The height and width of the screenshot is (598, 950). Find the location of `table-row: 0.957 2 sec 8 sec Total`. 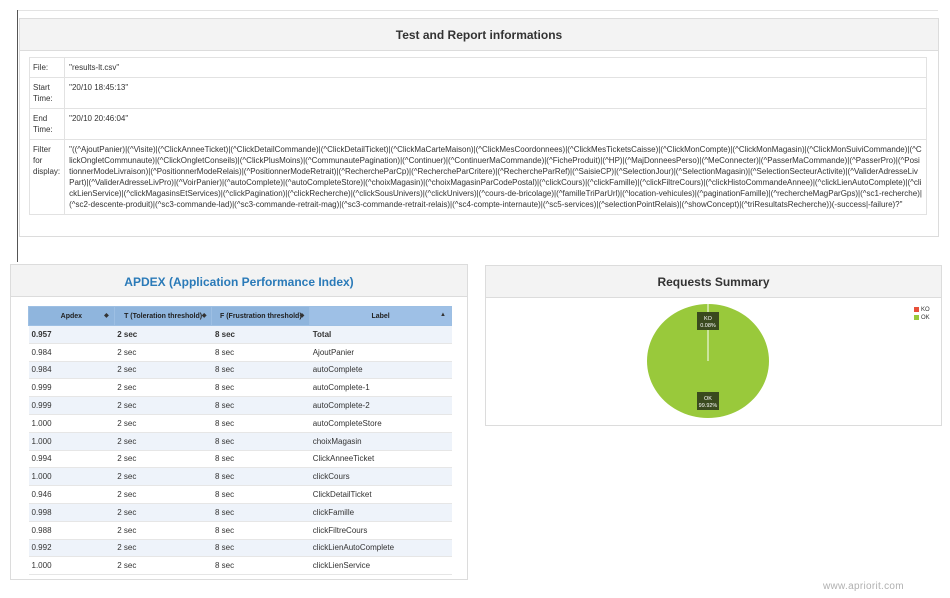

table-row: 0.957 2 sec 8 sec Total is located at coordinates (240, 334).